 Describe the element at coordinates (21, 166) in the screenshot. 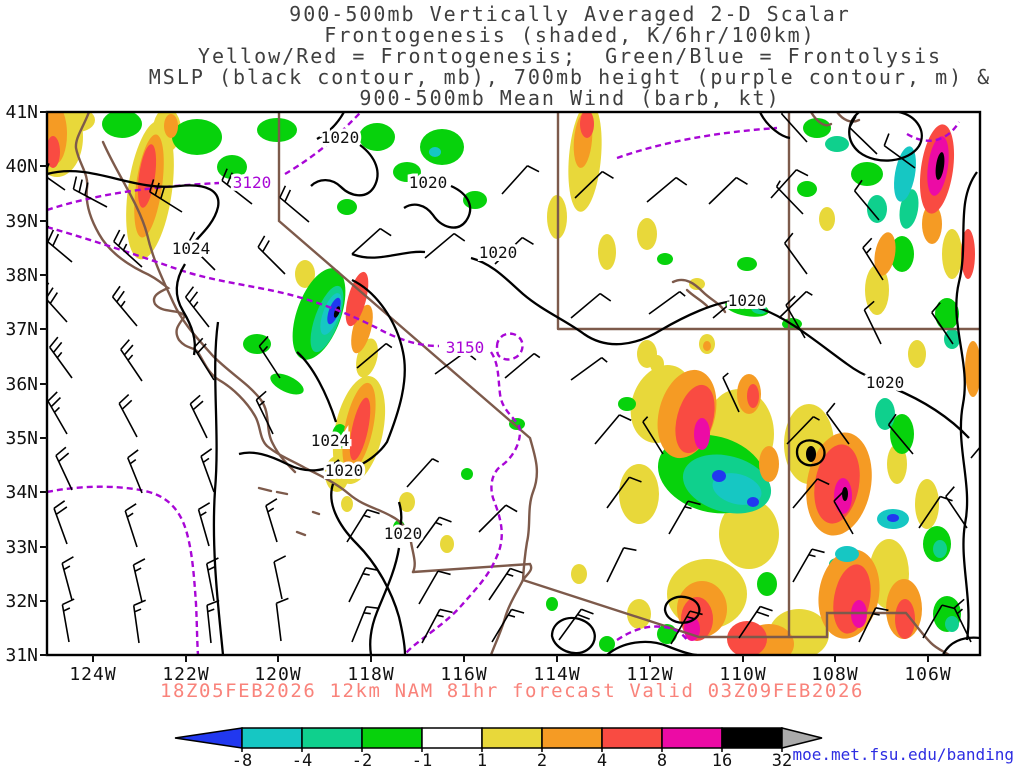

I see `lat-tick-label: 40N` at that location.